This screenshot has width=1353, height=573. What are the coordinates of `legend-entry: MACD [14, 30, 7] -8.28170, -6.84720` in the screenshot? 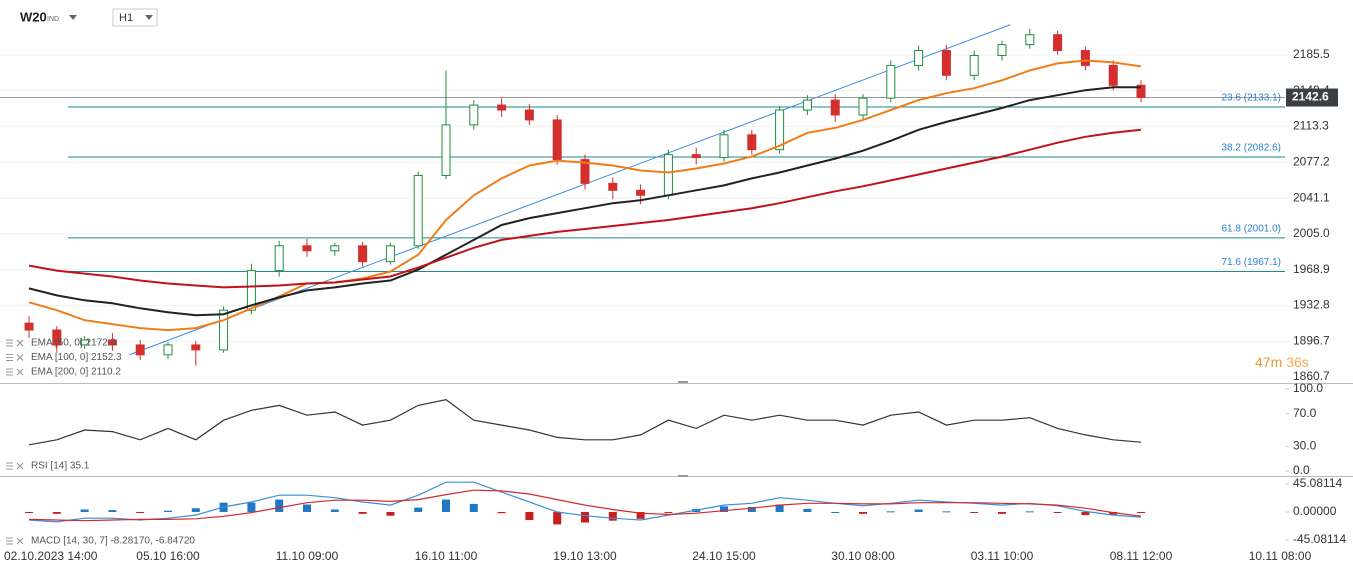 It's located at (113, 541).